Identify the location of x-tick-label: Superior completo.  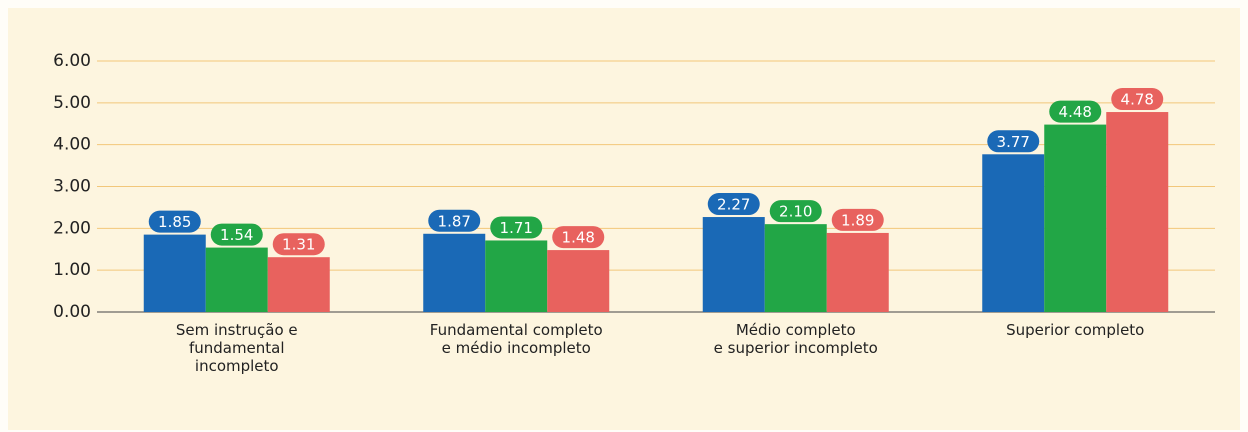
(1075, 330).